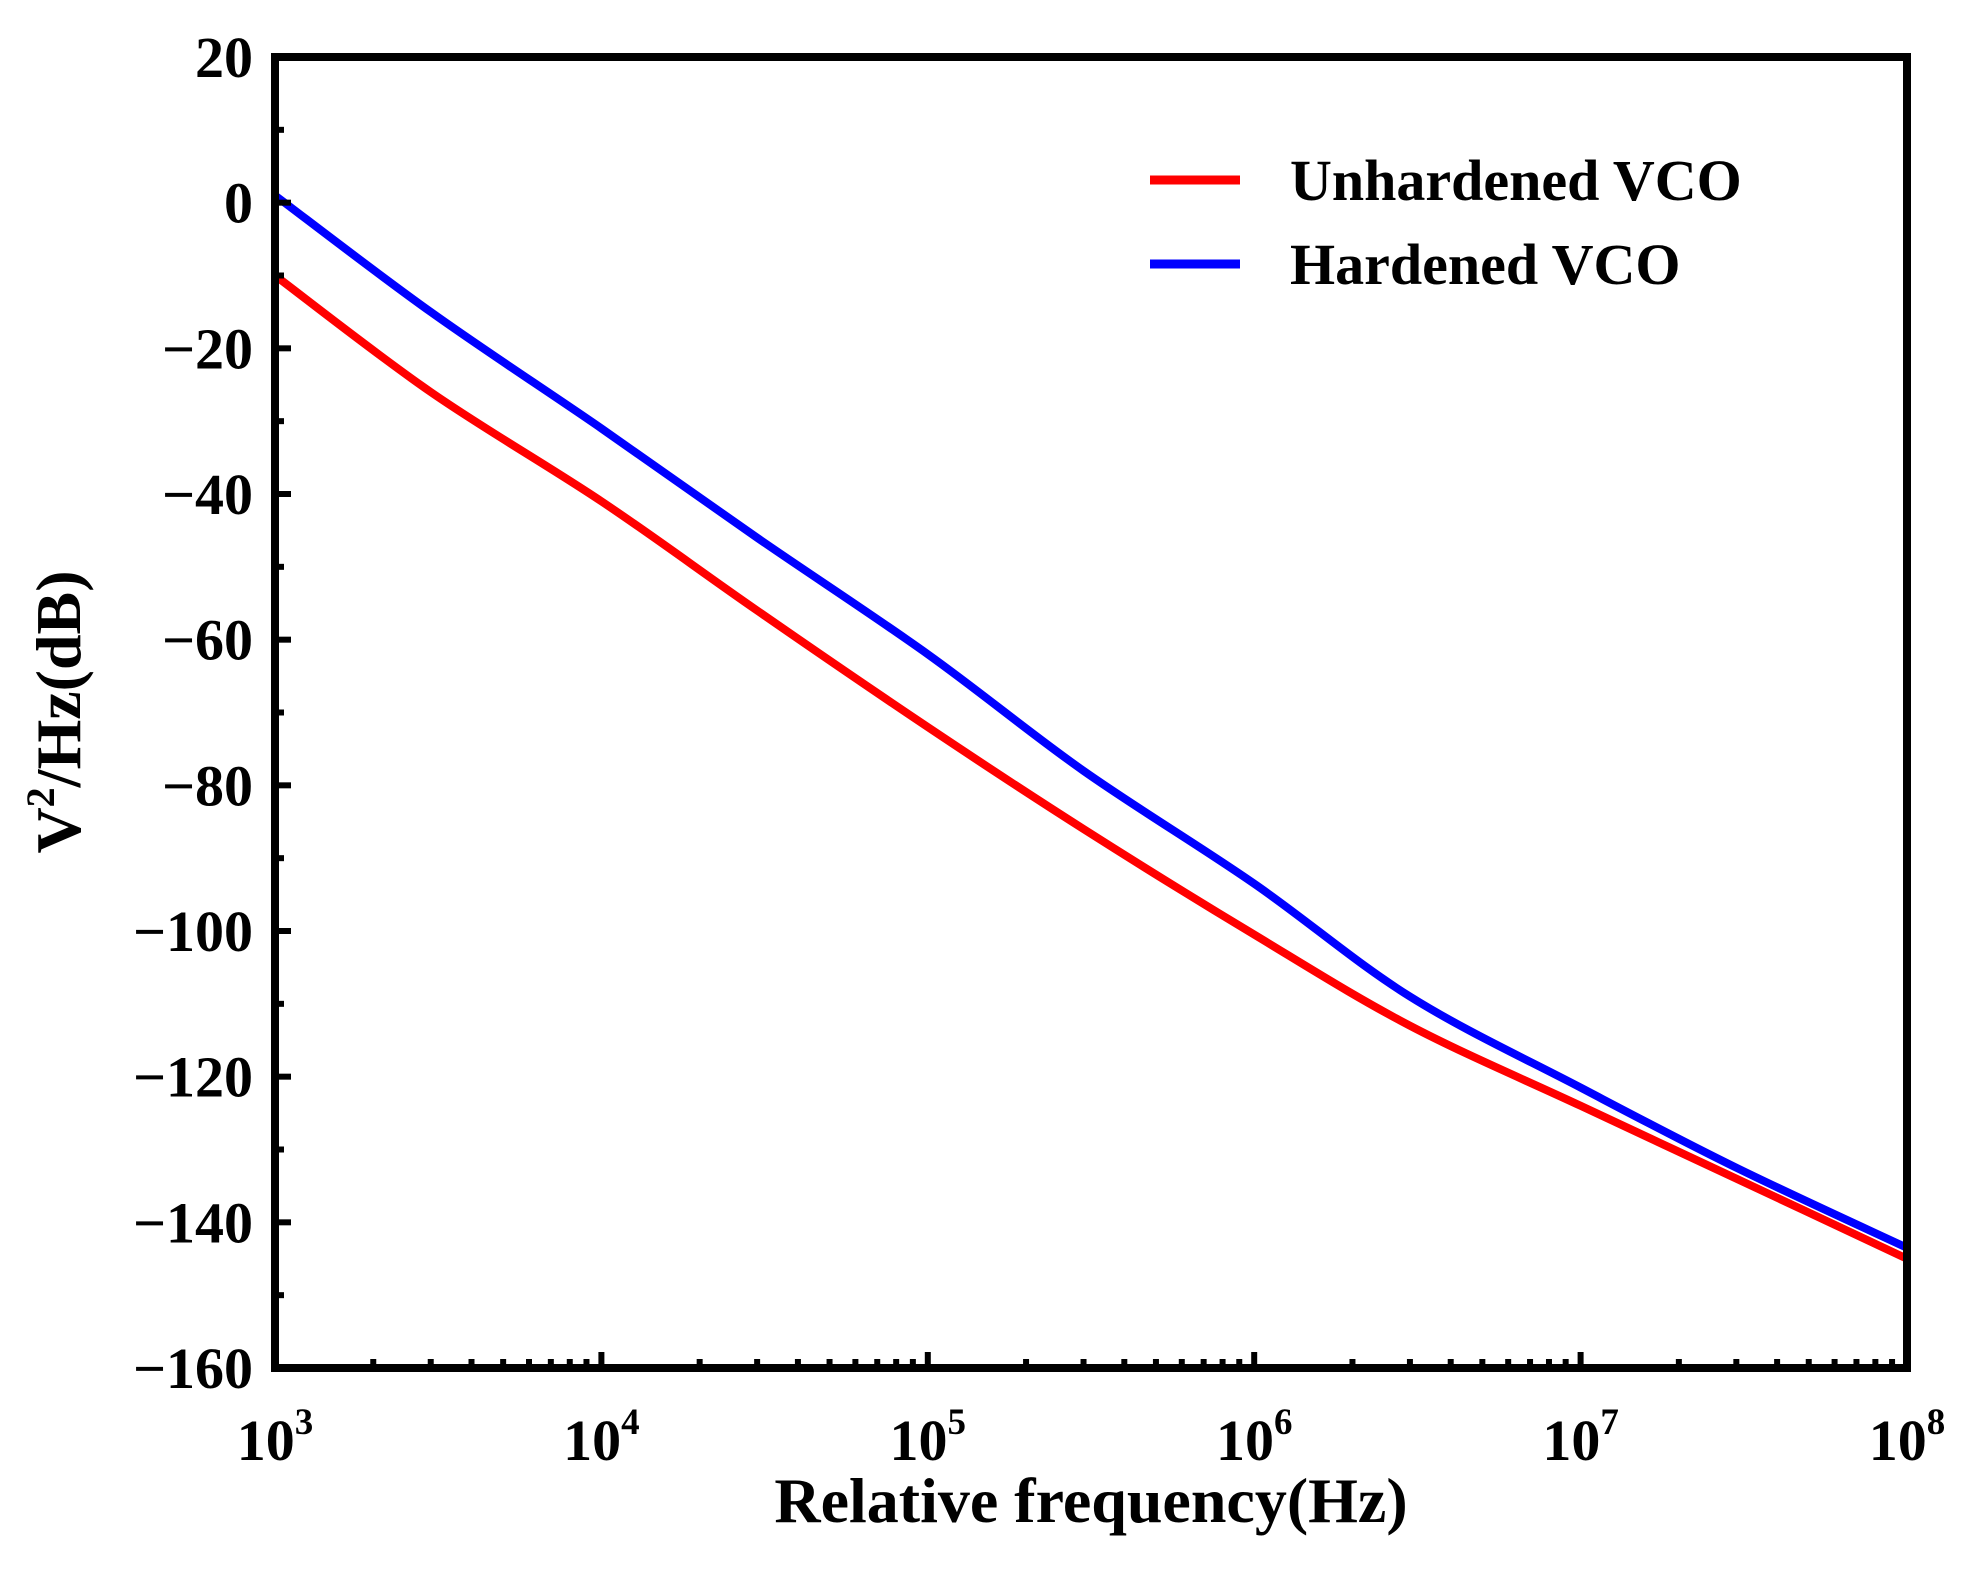 The height and width of the screenshot is (1586, 1972). I want to click on x-axis-title: Relative frequency(Hz), so click(1090, 1500).